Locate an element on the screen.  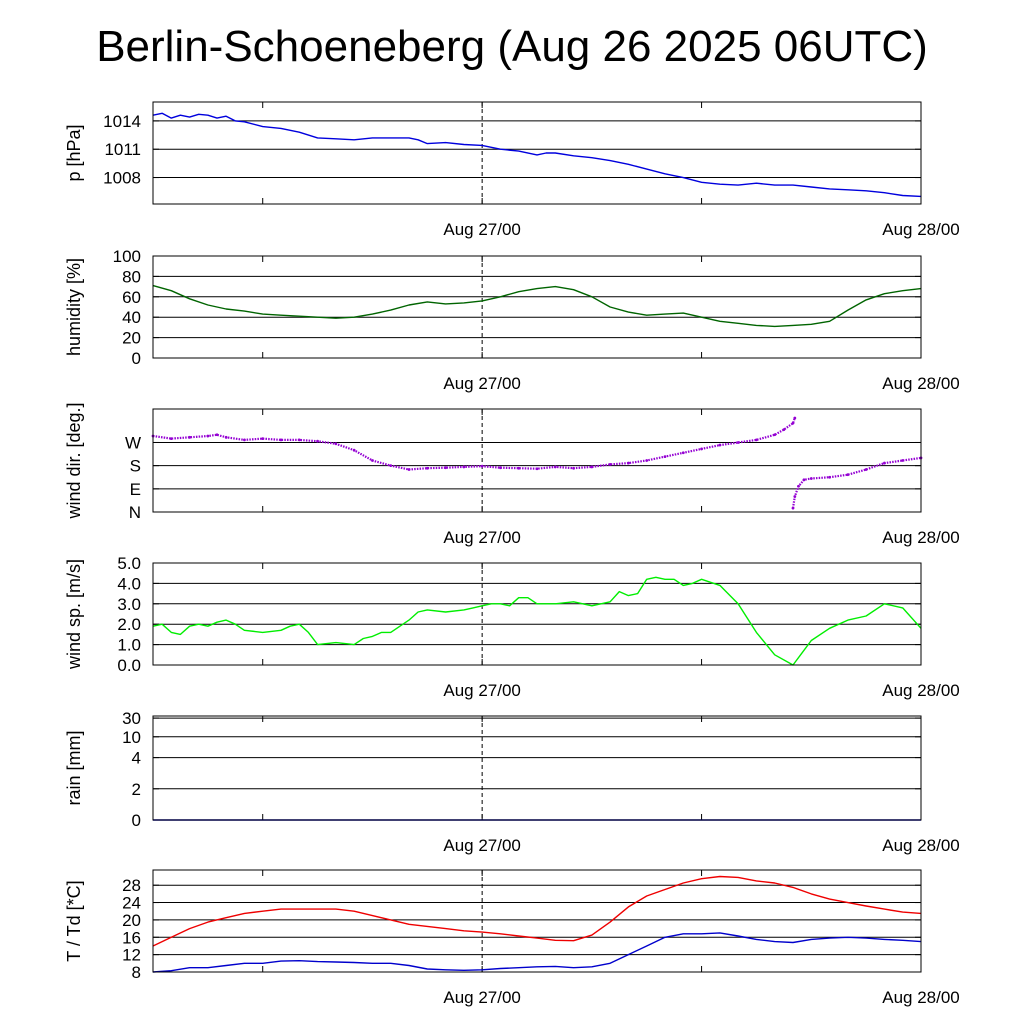
wind_dir-y-tick-label: S is located at coordinates (135, 466).